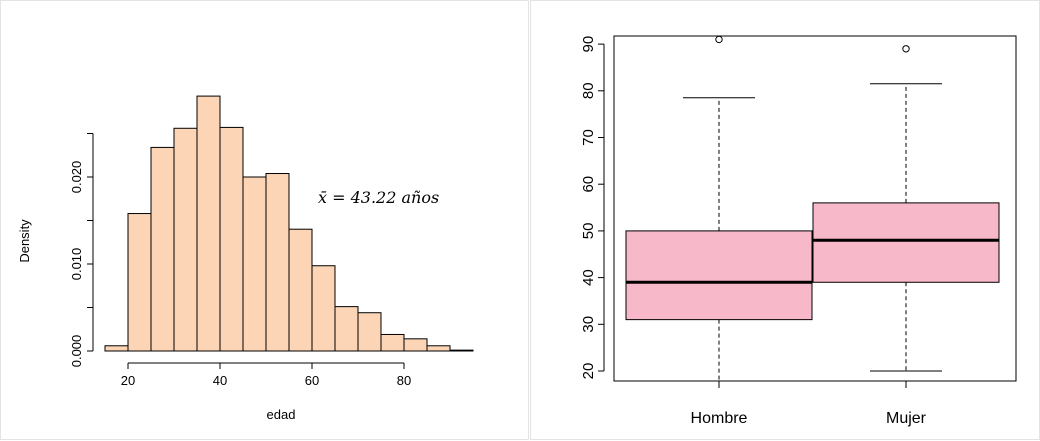 The image size is (1040, 441). I want to click on y-tick-label: 90, so click(588, 44).